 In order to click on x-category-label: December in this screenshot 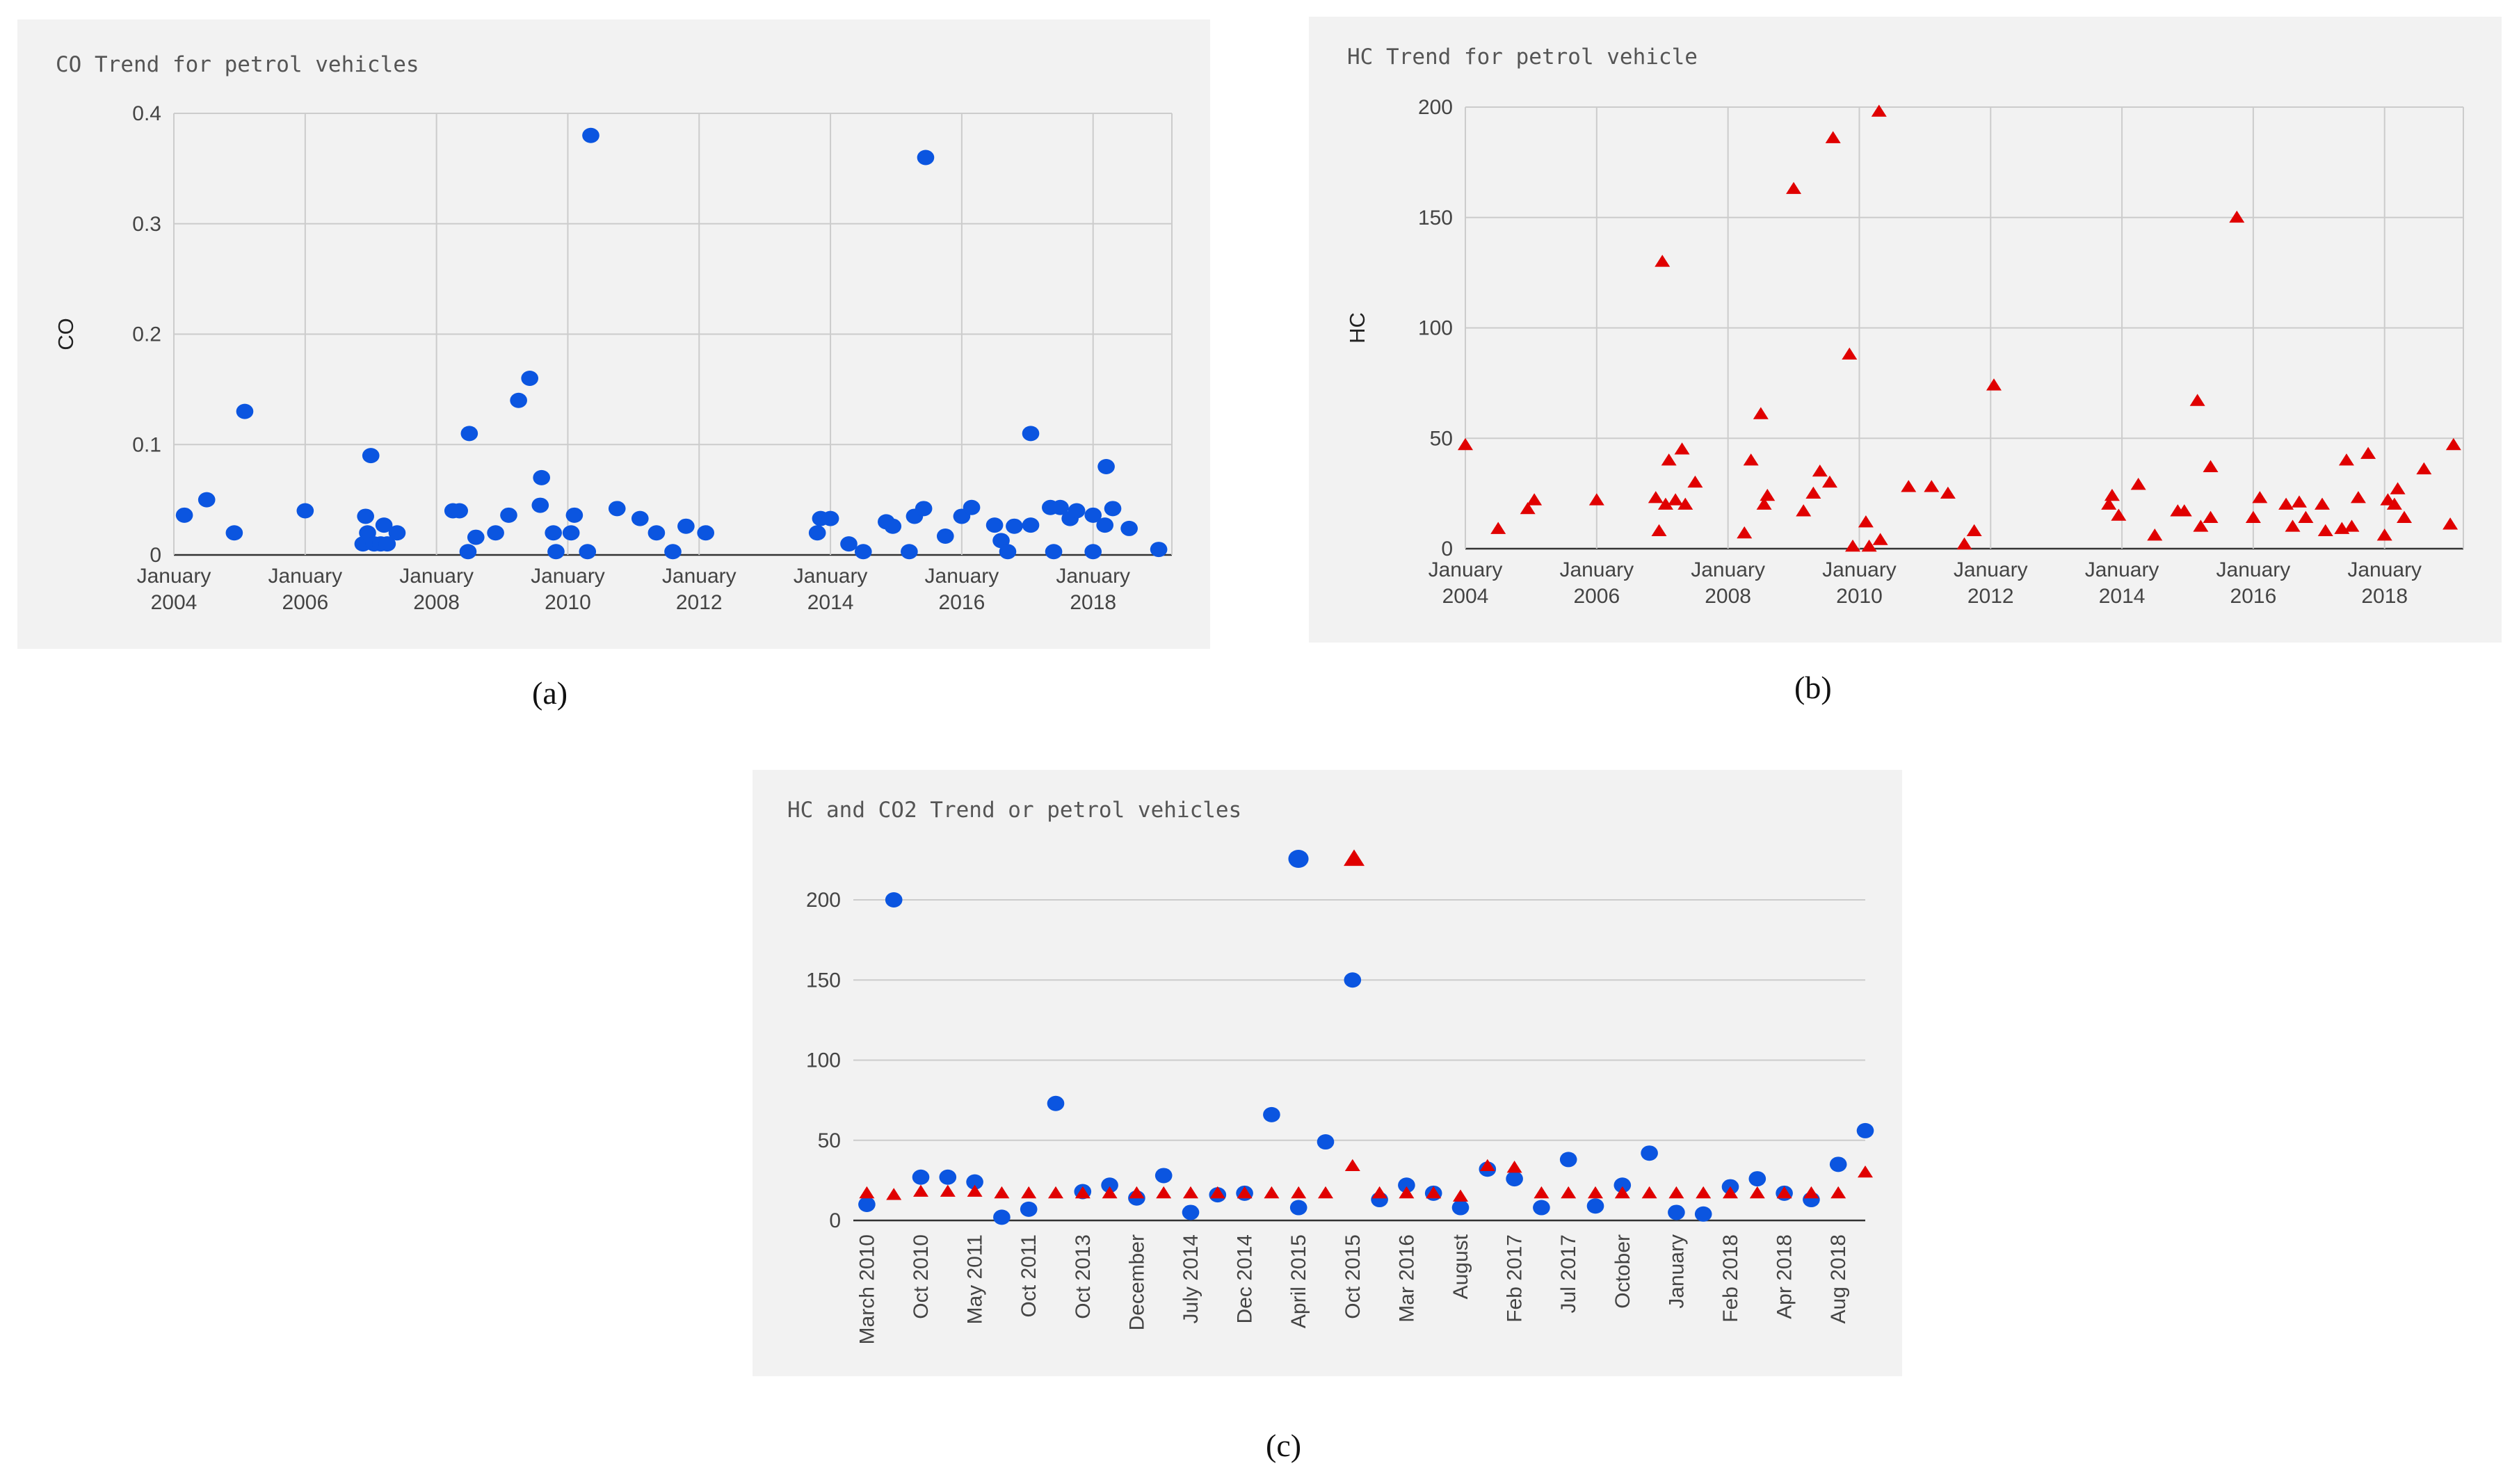, I will do `click(1136, 1282)`.